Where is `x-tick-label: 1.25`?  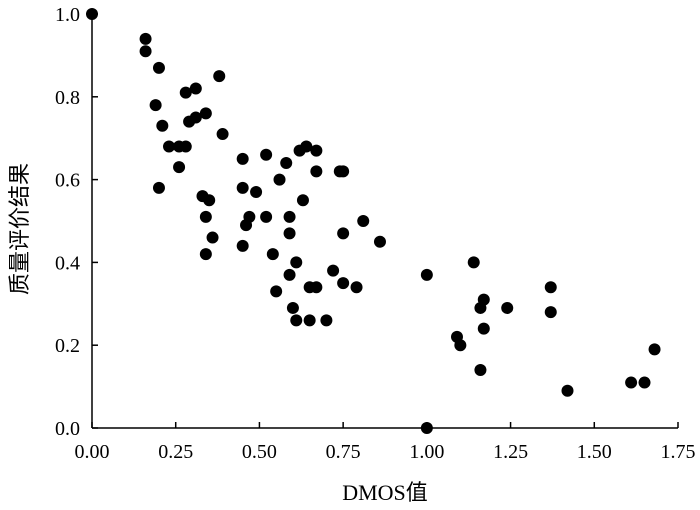
x-tick-label: 1.25 is located at coordinates (510, 452).